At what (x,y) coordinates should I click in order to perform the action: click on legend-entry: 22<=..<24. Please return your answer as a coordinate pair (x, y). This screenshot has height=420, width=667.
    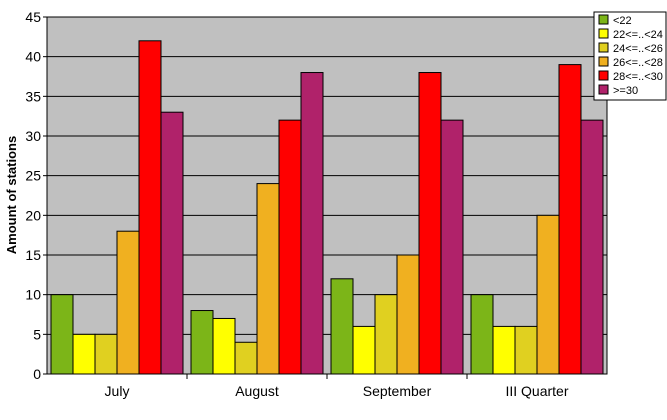
    Looking at the image, I should click on (638, 35).